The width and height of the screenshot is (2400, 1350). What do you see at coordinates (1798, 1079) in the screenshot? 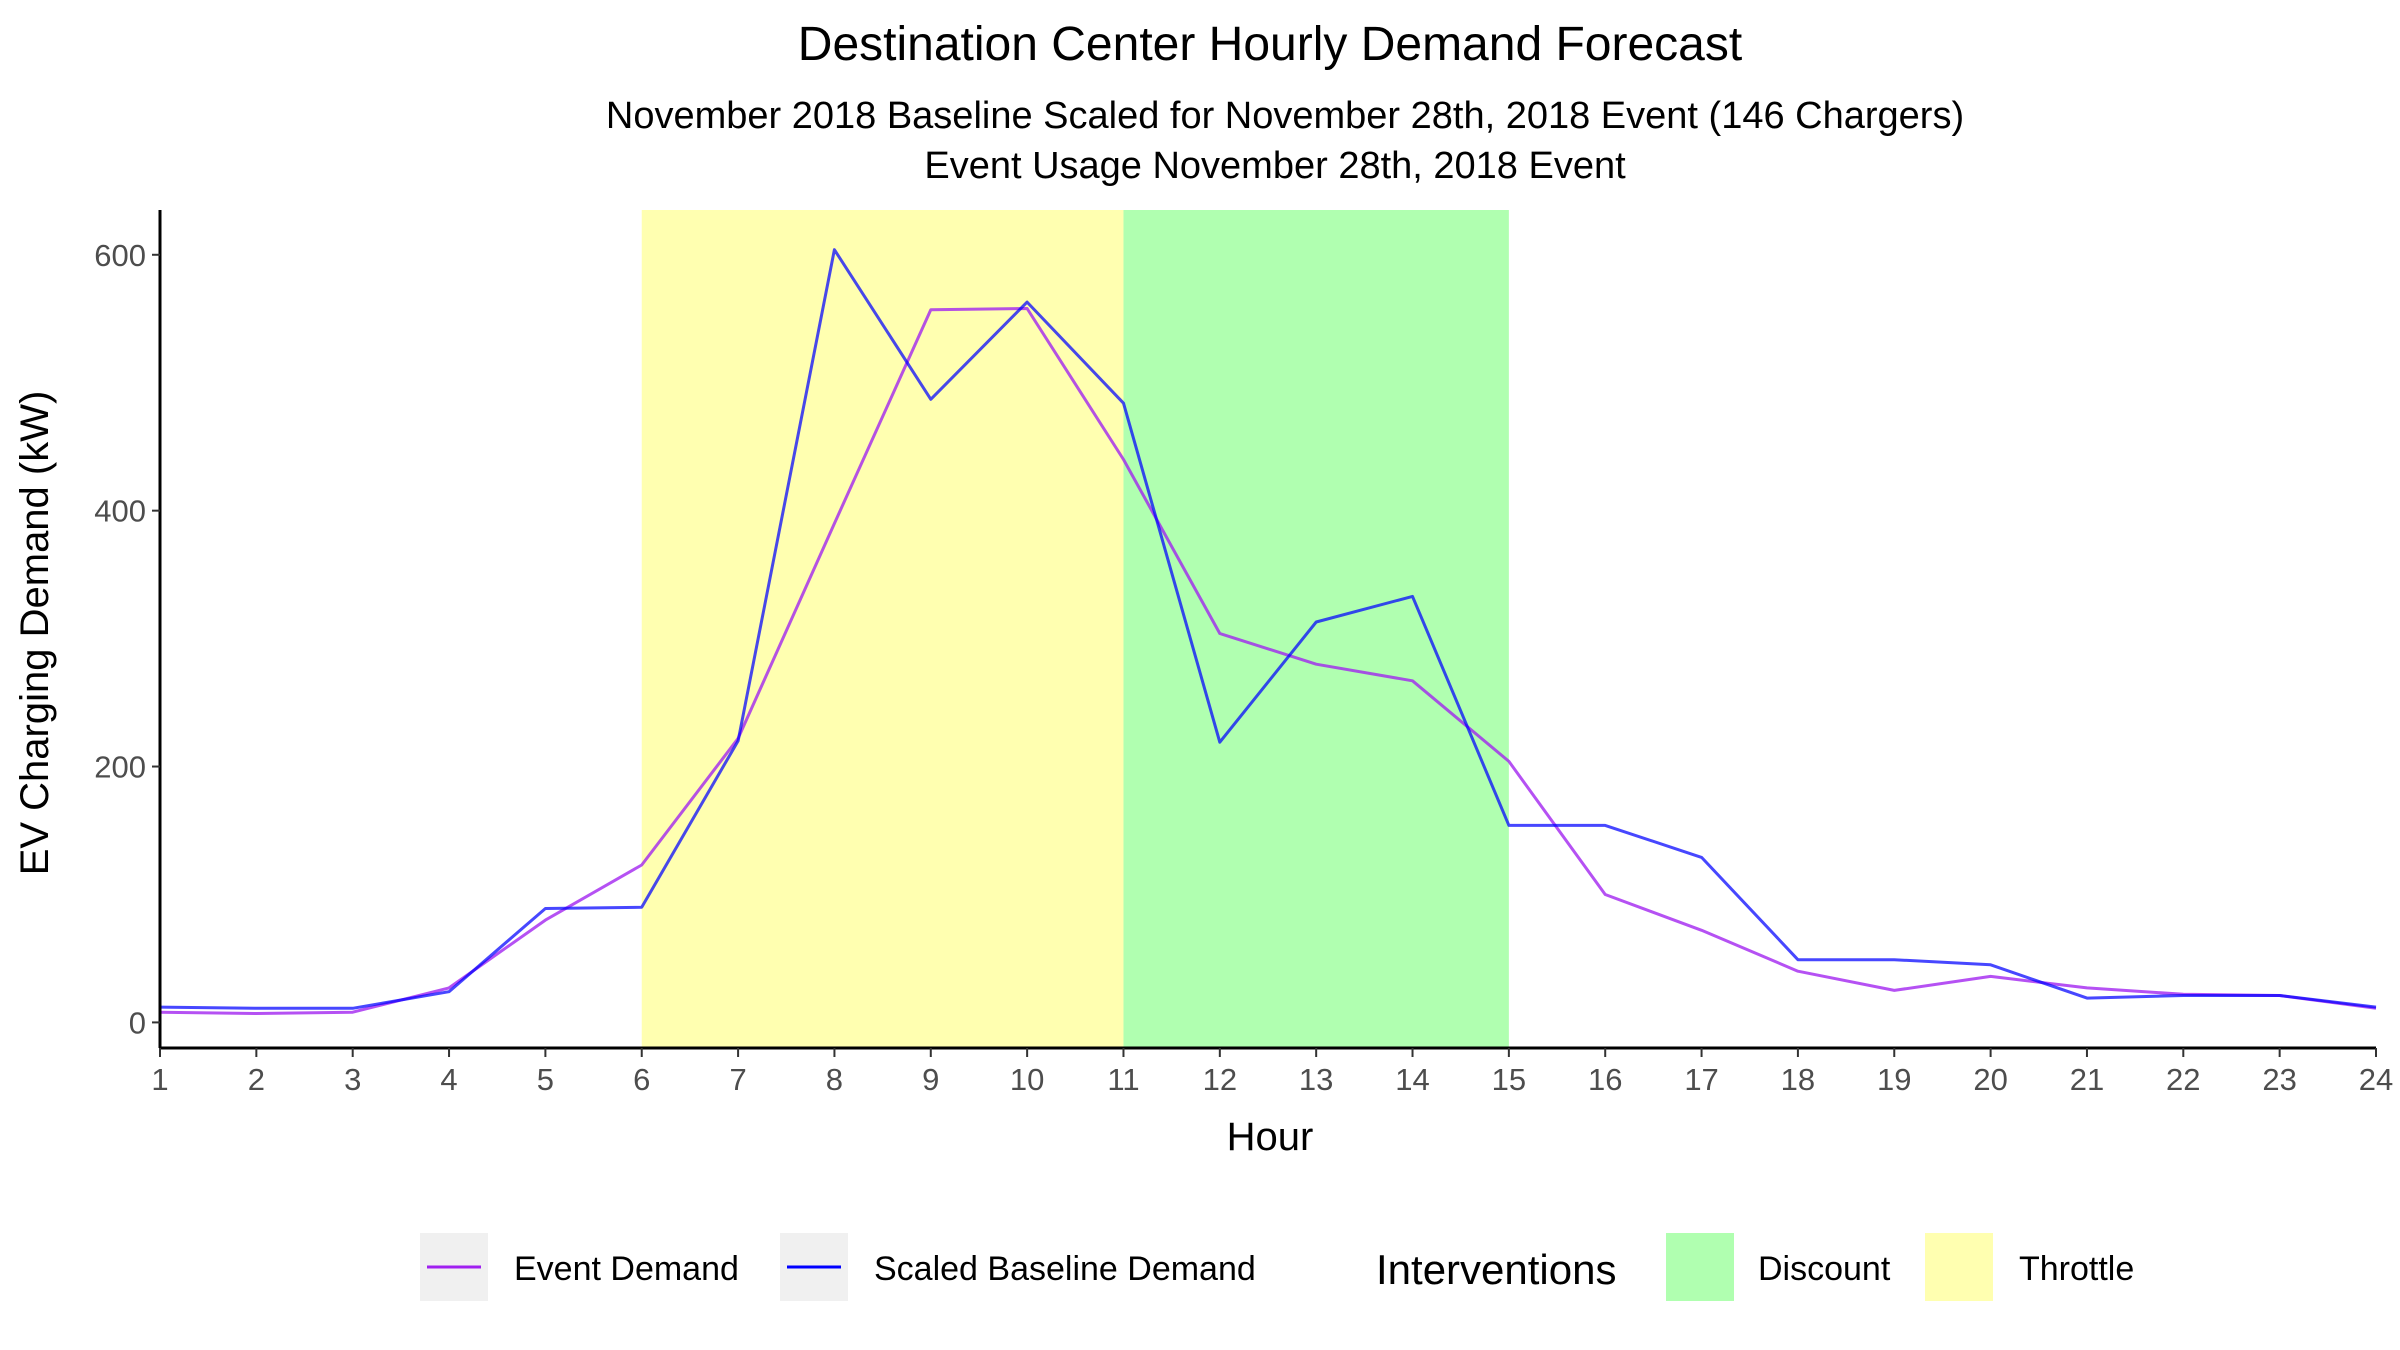
I see `x-tick-label: 18` at bounding box center [1798, 1079].